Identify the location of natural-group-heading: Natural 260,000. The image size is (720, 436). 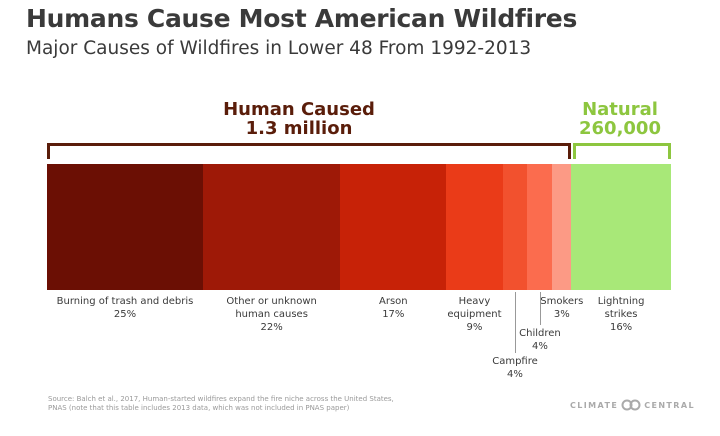
(620, 119).